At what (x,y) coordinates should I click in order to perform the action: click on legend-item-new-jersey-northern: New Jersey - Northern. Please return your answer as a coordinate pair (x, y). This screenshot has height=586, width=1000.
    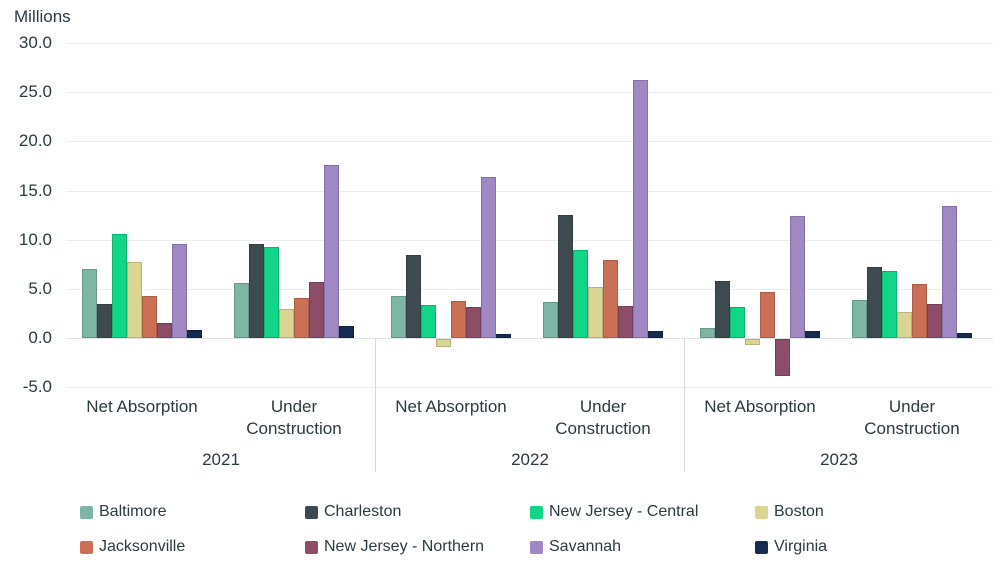
    Looking at the image, I should click on (417, 547).